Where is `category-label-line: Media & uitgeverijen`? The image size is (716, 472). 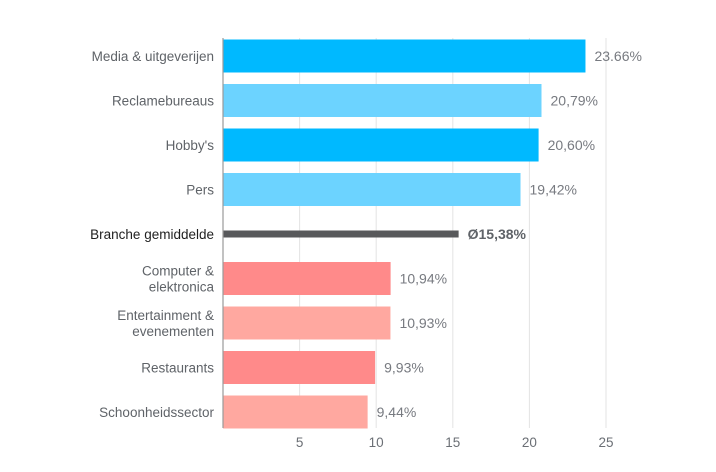
category-label-line: Media & uitgeverijen is located at coordinates (153, 56).